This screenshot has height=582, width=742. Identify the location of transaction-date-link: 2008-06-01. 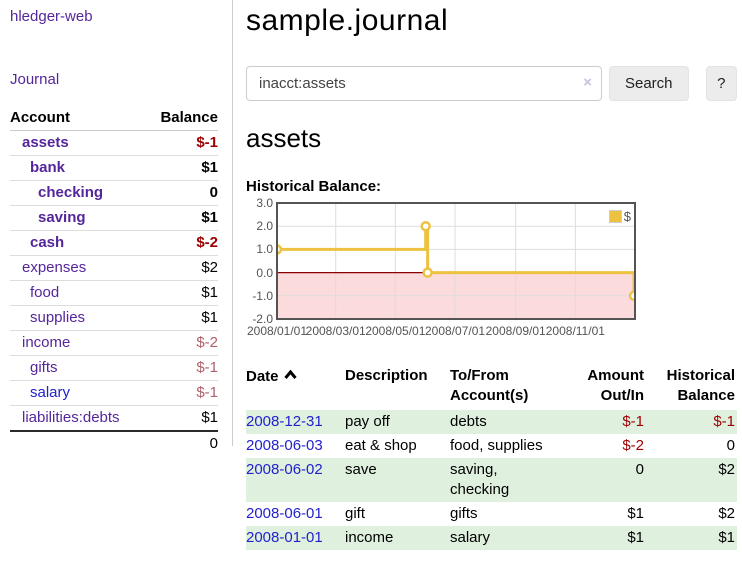
(284, 513).